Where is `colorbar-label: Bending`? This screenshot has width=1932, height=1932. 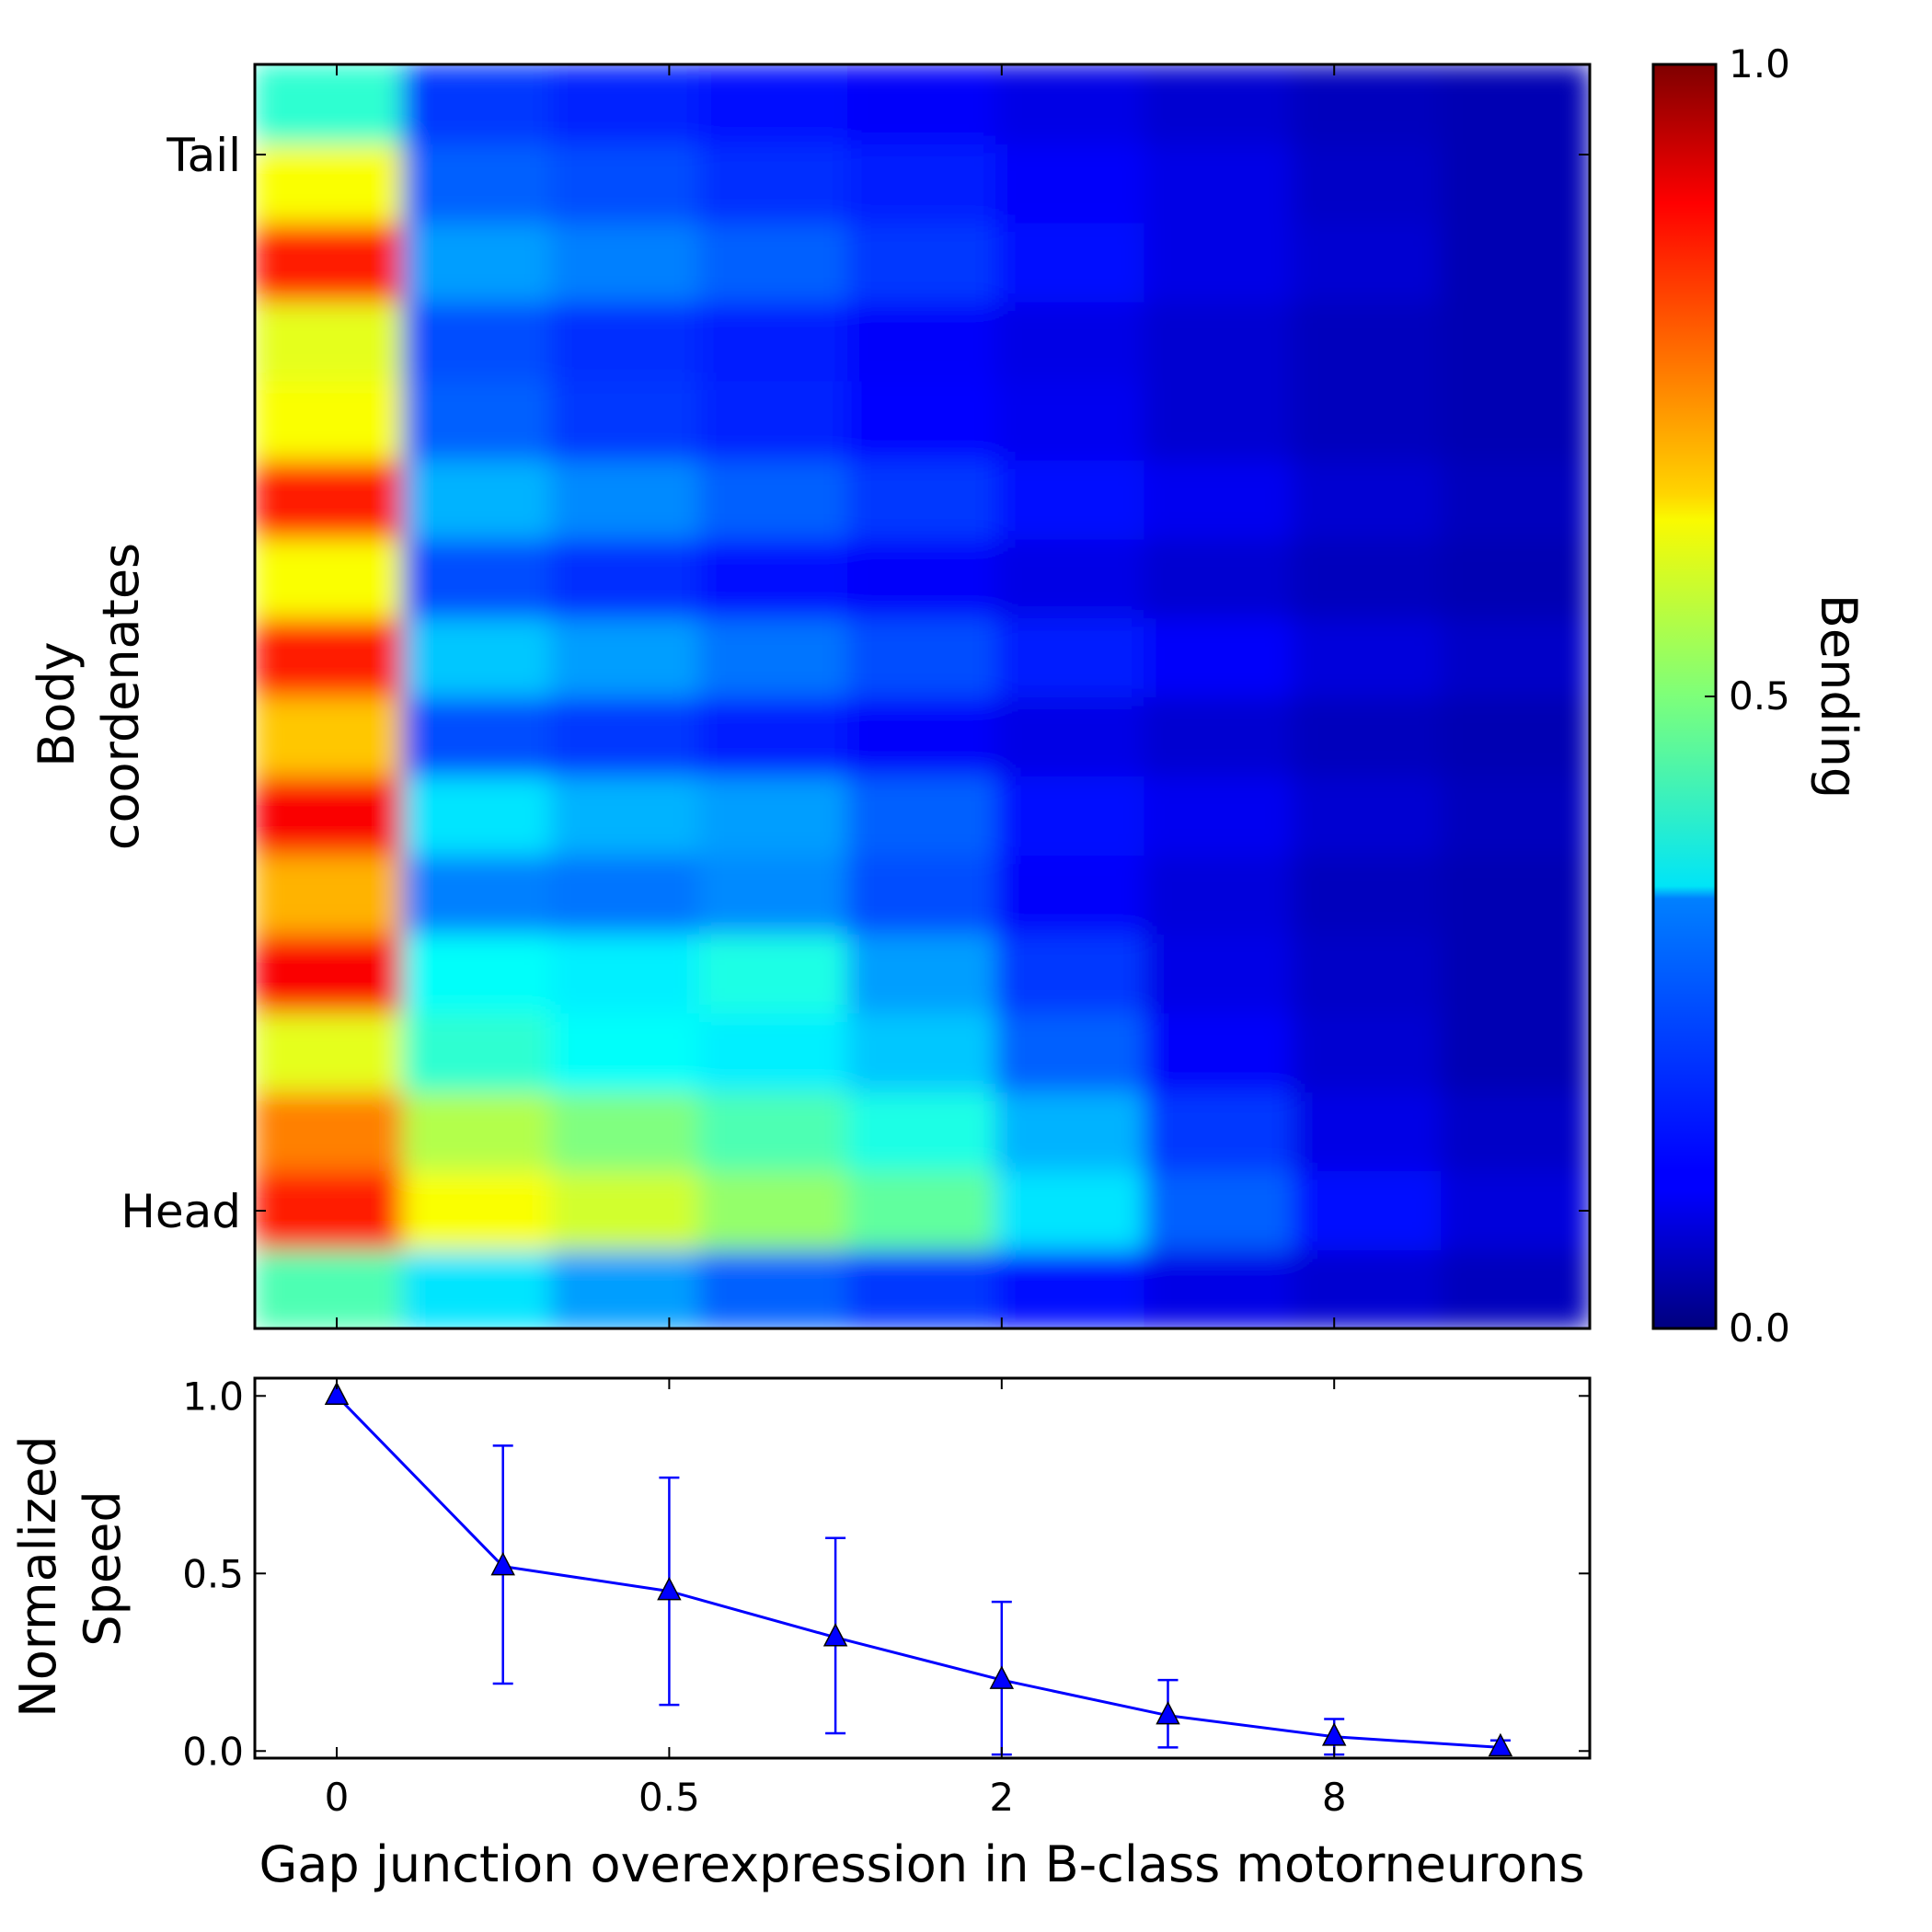
colorbar-label: Bending is located at coordinates (1839, 696).